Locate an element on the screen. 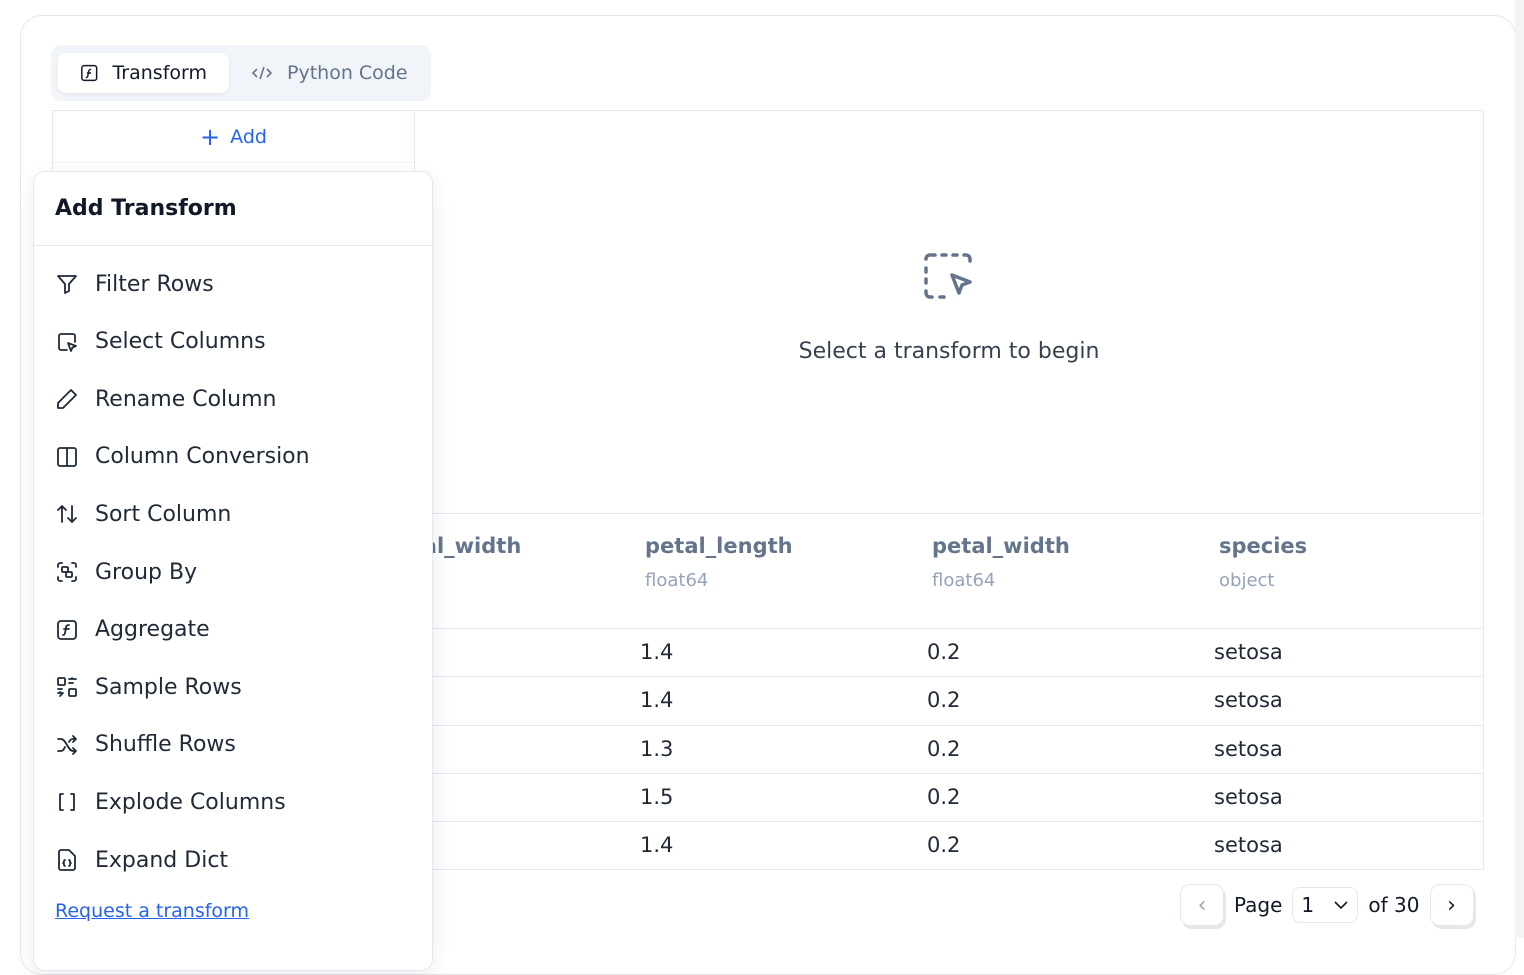 This screenshot has height=975, width=1524. menu-item-sort-column: Sort Column is located at coordinates (143, 514).